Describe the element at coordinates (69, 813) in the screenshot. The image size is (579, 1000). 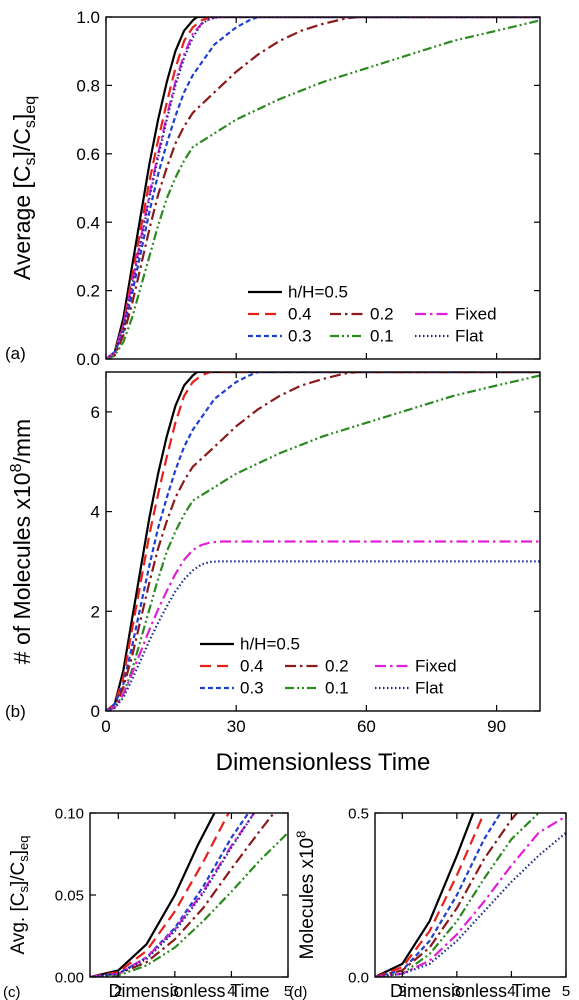
I see `y-tick-label: 0.10` at that location.